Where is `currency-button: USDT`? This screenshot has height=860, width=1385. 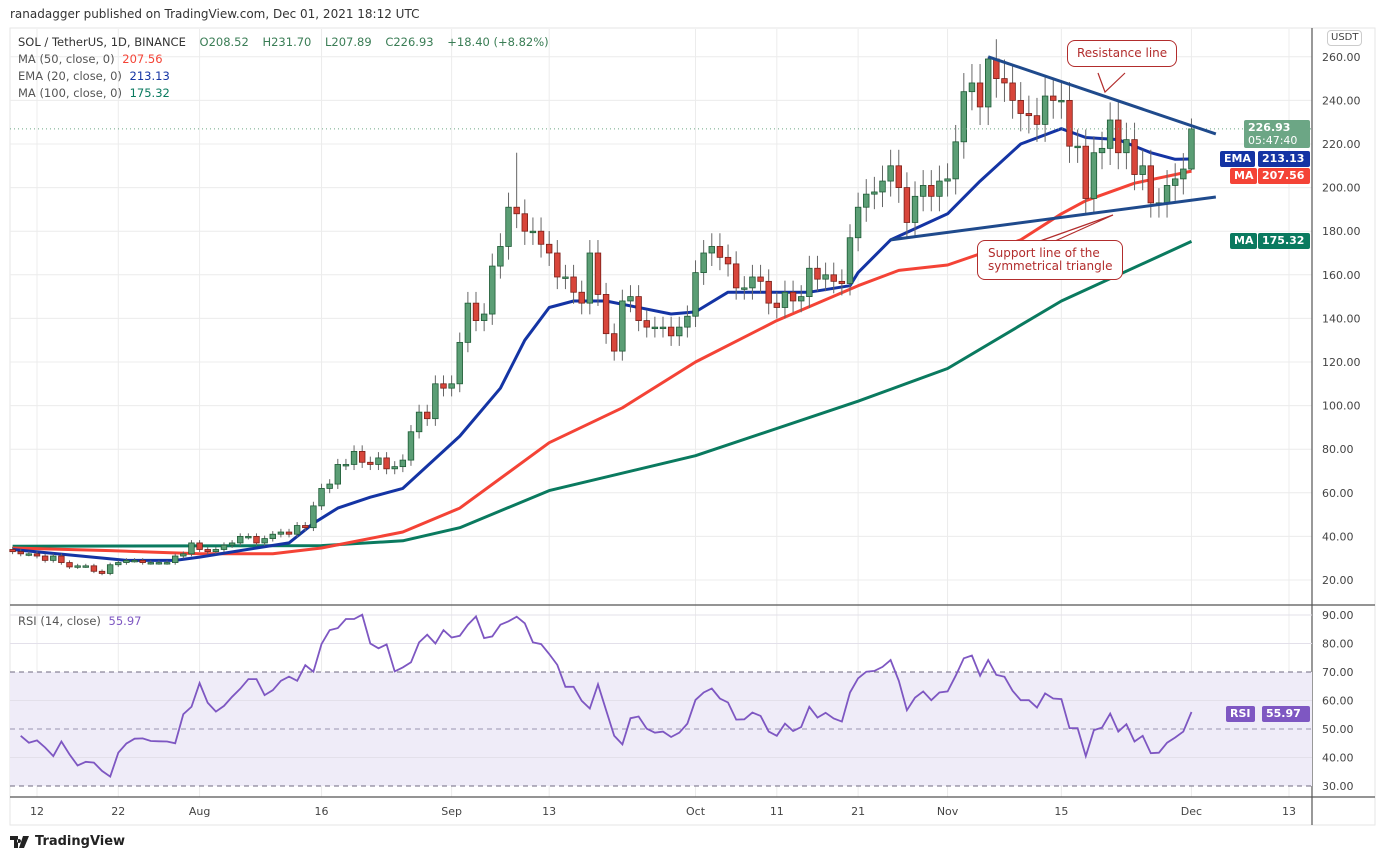 currency-button: USDT is located at coordinates (1345, 38).